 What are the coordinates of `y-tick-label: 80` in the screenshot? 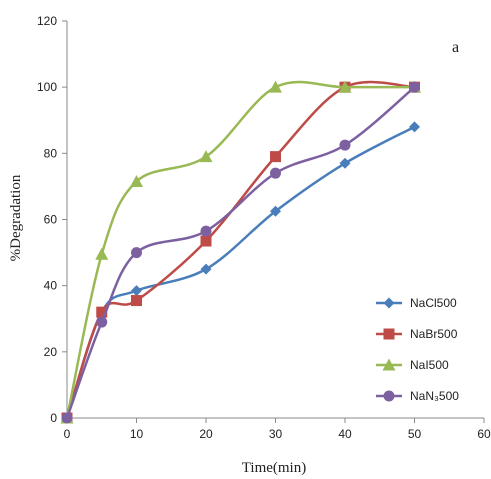 It's located at (51, 153).